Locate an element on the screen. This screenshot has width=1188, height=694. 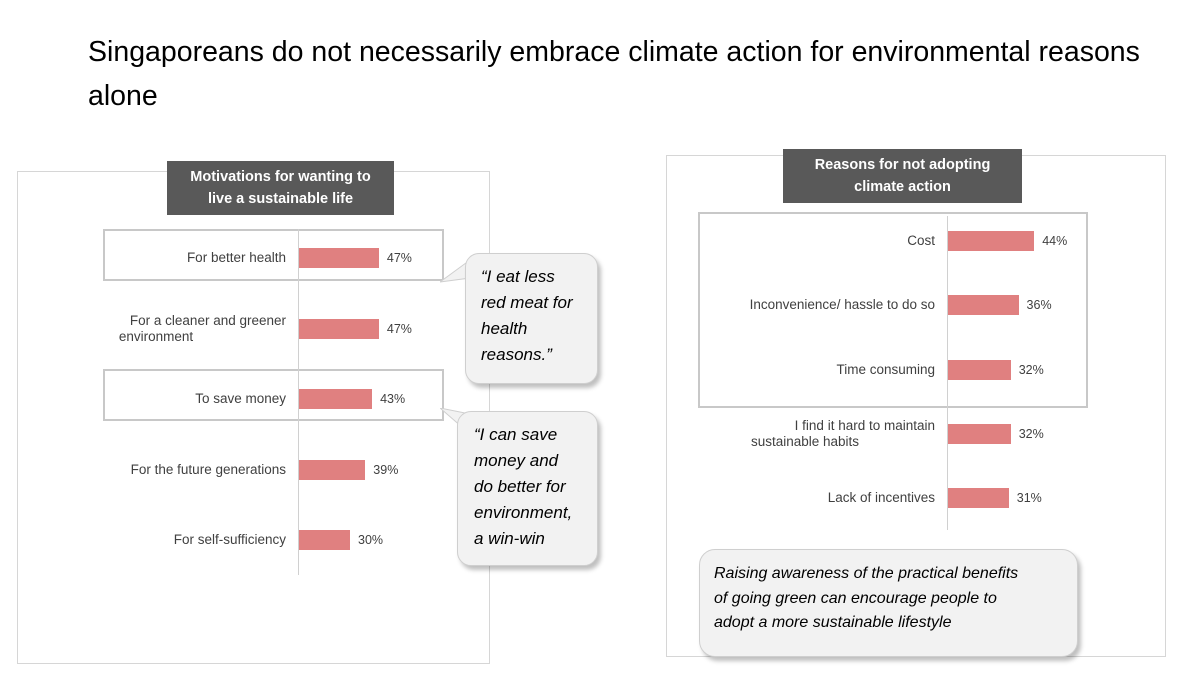
quote1-line2: red meat for is located at coordinates (527, 302).